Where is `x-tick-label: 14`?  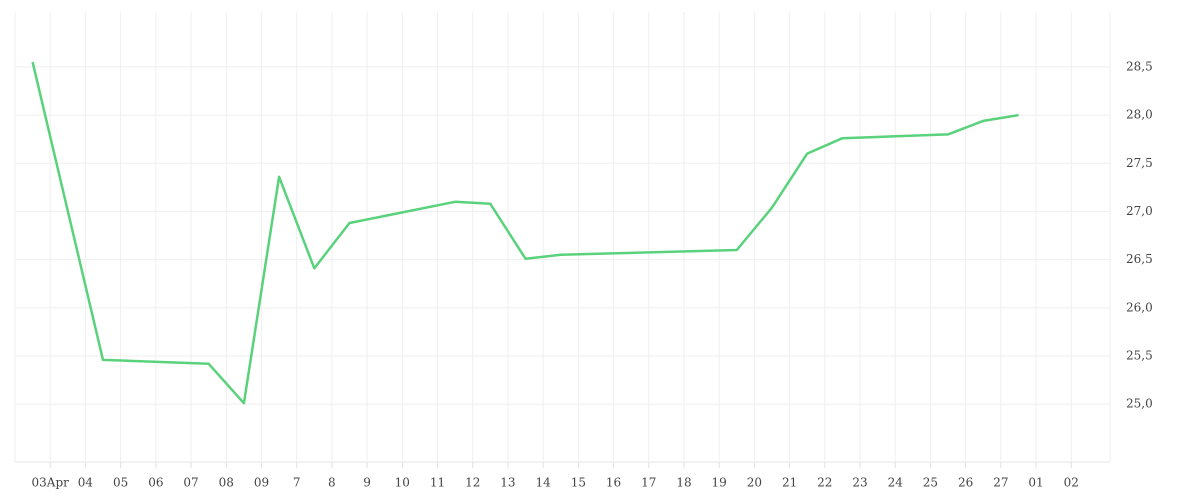 x-tick-label: 14 is located at coordinates (543, 483).